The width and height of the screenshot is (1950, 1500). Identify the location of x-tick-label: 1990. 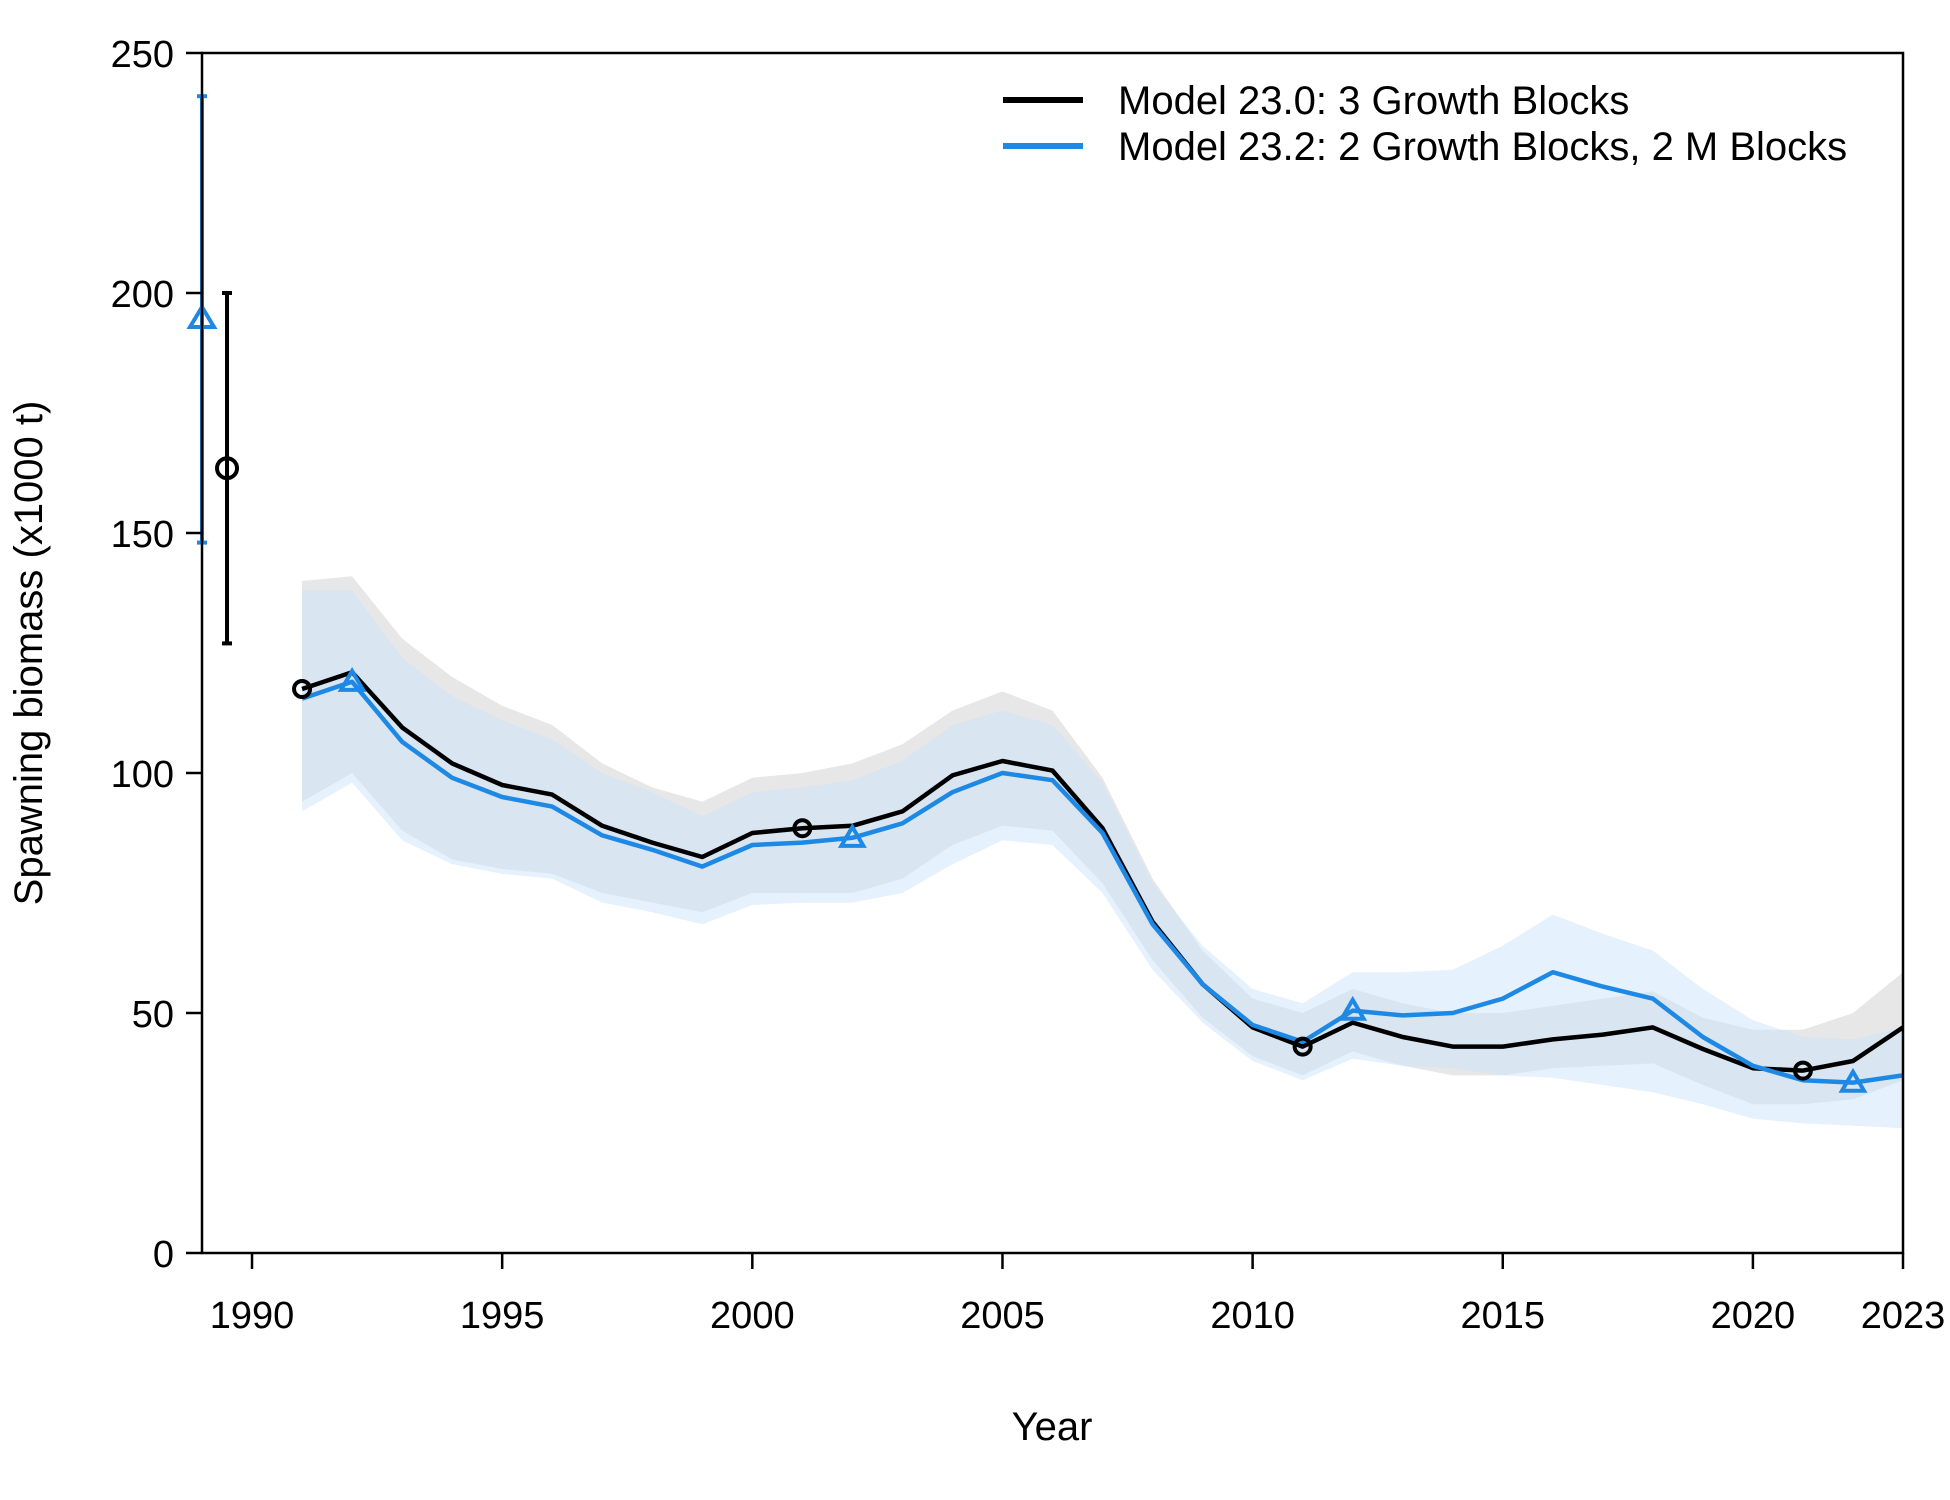
(252, 1316).